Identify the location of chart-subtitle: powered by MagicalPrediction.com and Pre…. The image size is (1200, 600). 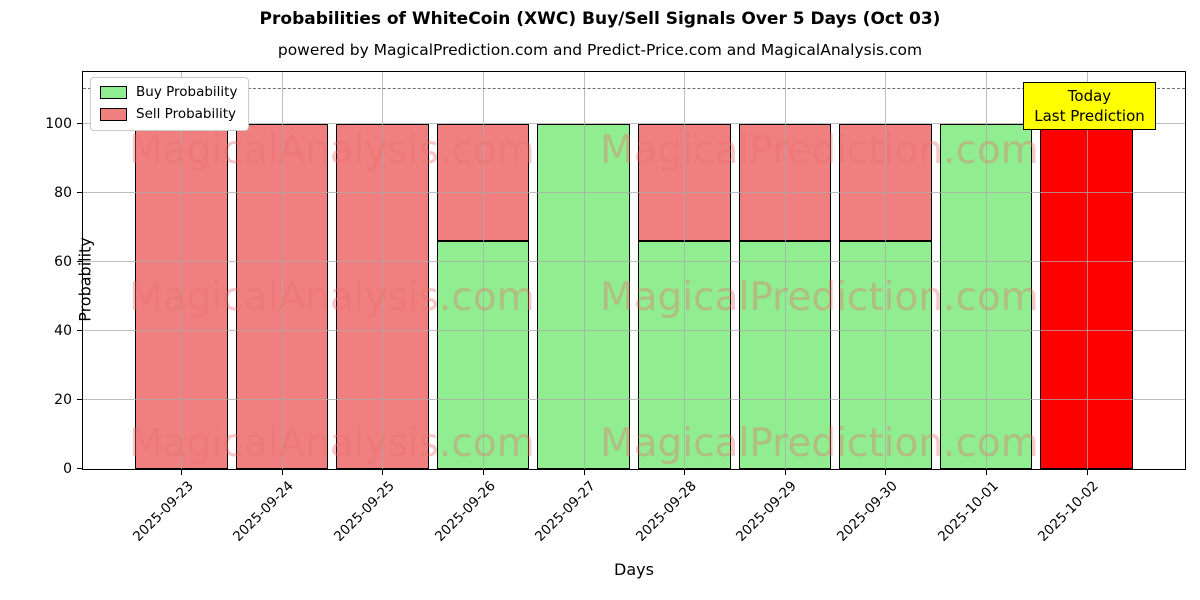
(600, 50).